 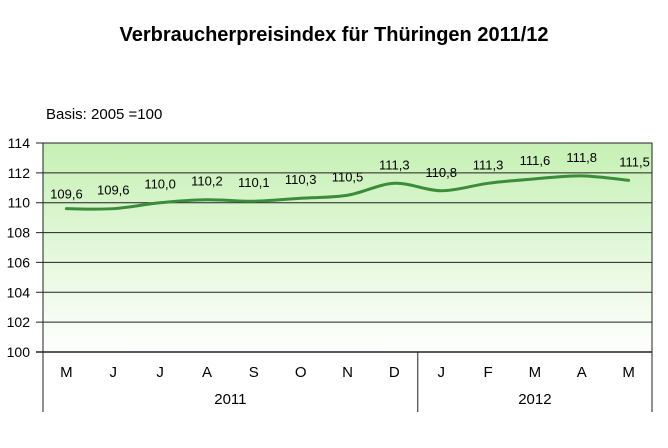 I want to click on y-tick-label: 106, so click(x=19, y=262).